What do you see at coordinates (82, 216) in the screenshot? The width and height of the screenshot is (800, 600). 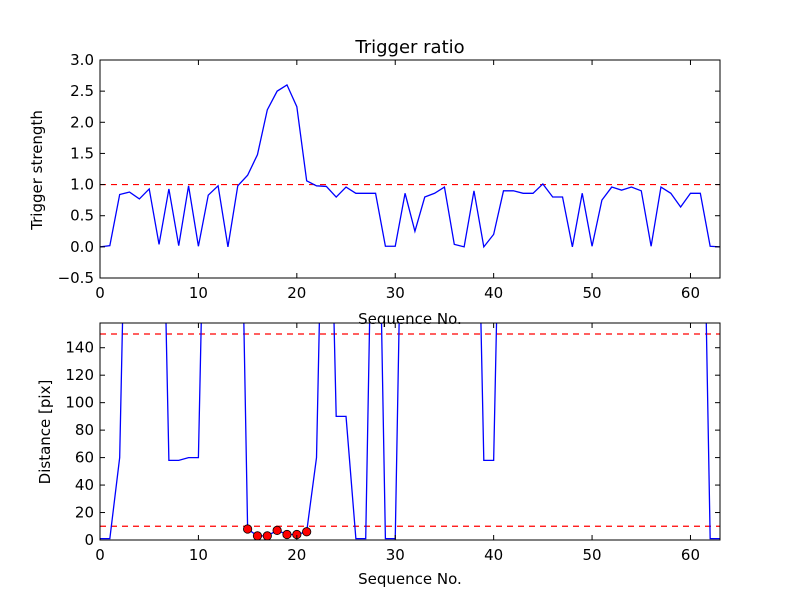 I see `top-y-tick-label: 0.5` at bounding box center [82, 216].